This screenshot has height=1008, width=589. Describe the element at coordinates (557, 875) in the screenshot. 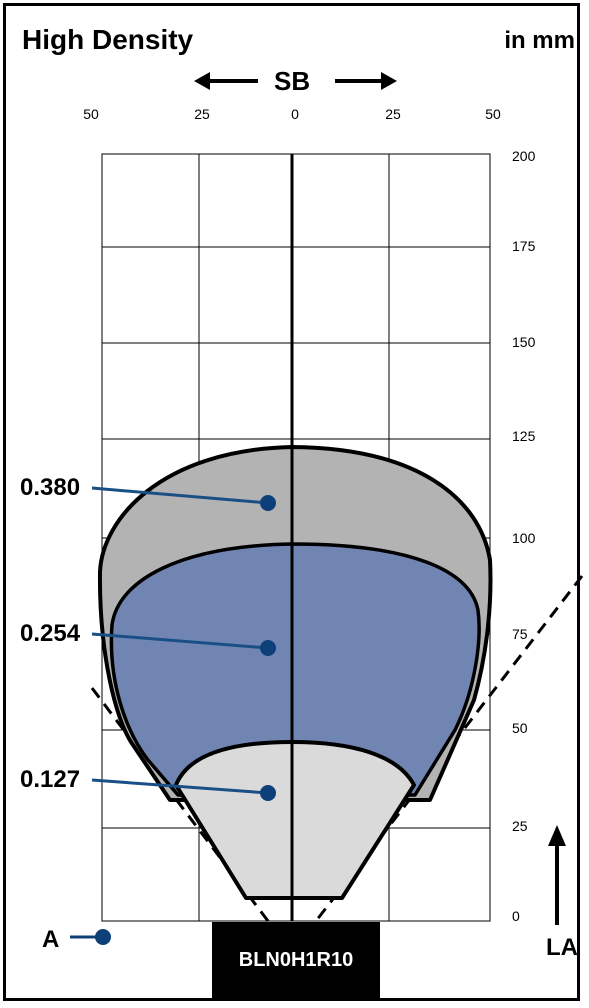

I see `la-arrow` at that location.